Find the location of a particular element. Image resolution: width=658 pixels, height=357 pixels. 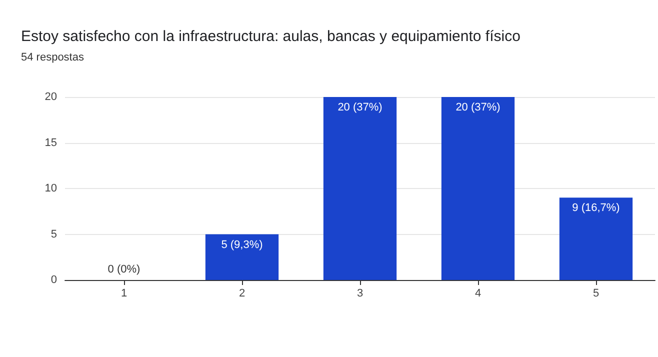

x-tick-label: 5 is located at coordinates (596, 294).